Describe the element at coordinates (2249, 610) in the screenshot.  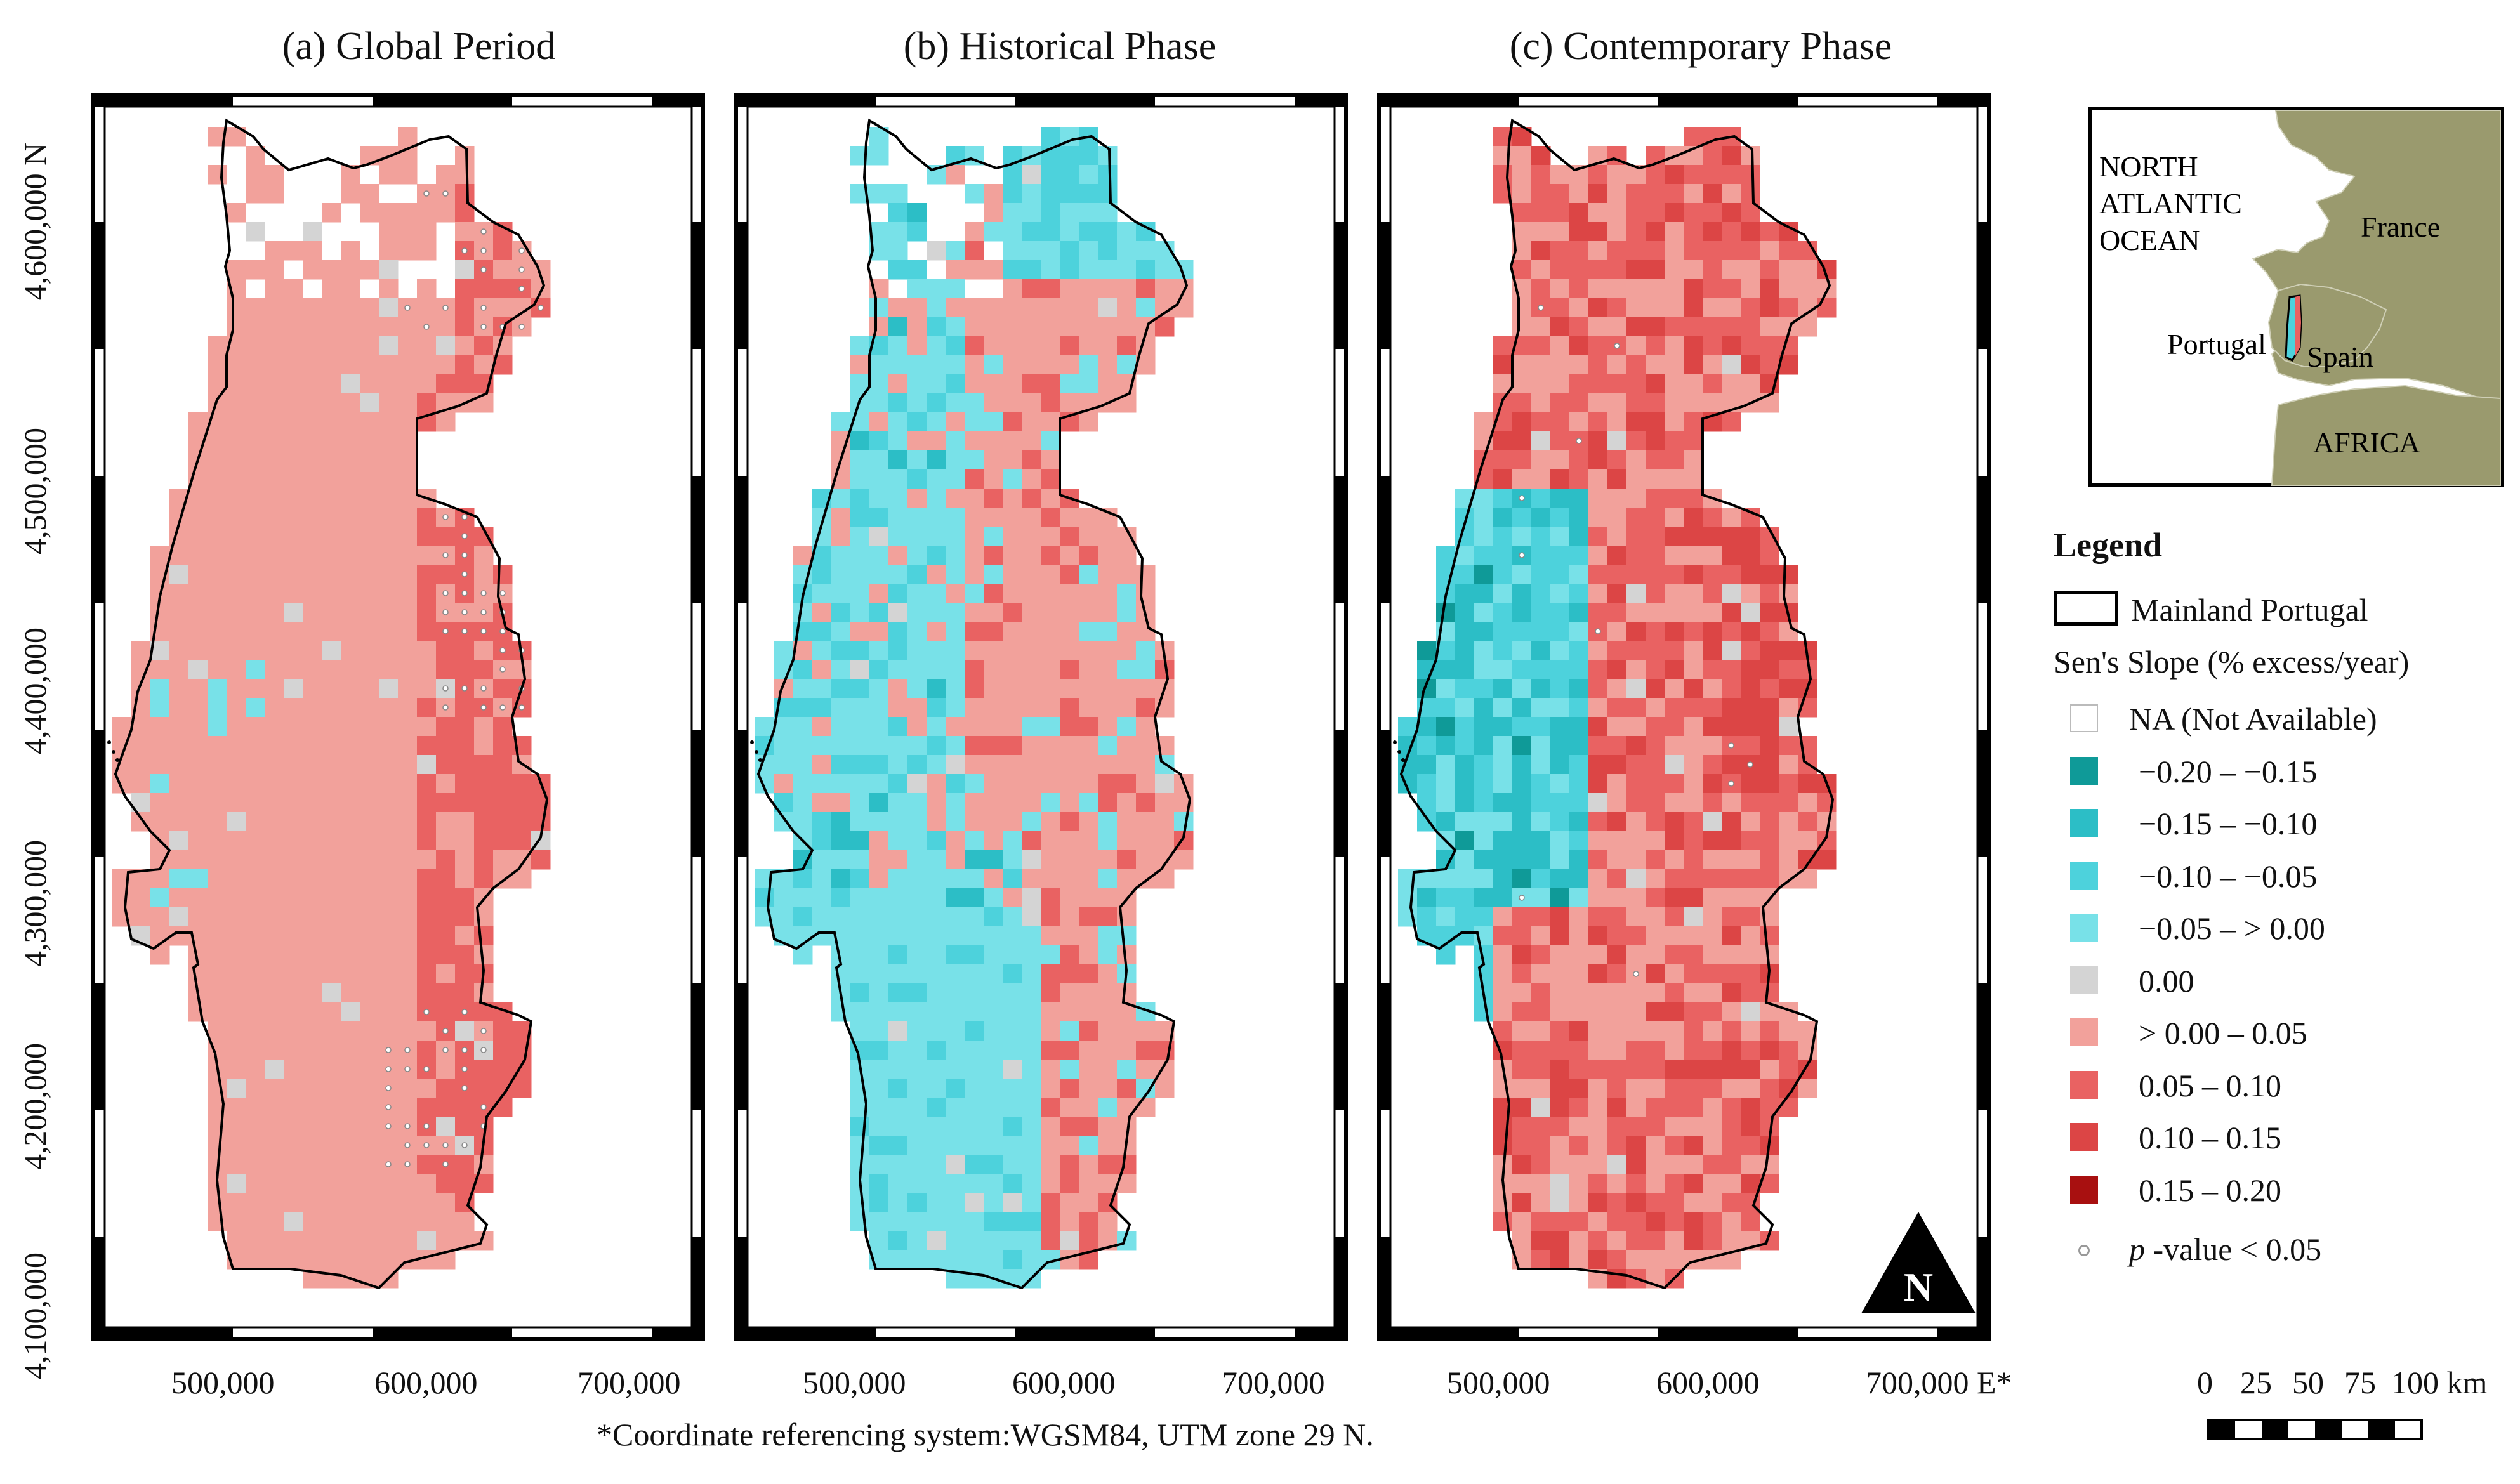
I see `legend-boundary-label: Mainland Portugal` at that location.